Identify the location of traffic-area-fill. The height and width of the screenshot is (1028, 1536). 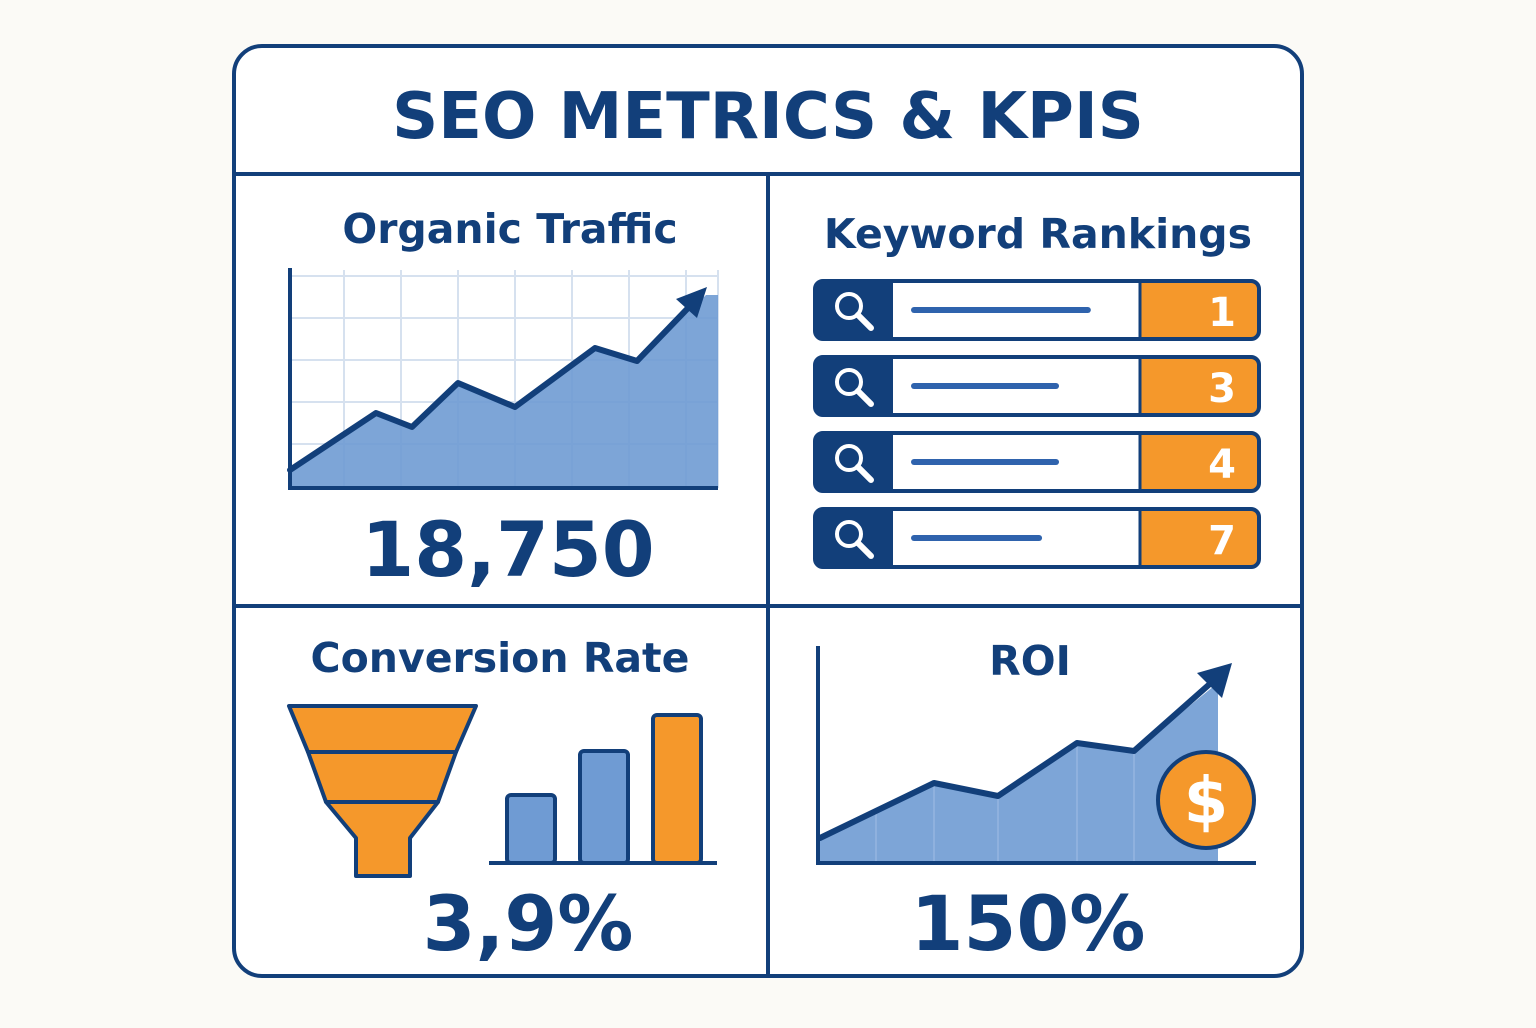
(504, 391).